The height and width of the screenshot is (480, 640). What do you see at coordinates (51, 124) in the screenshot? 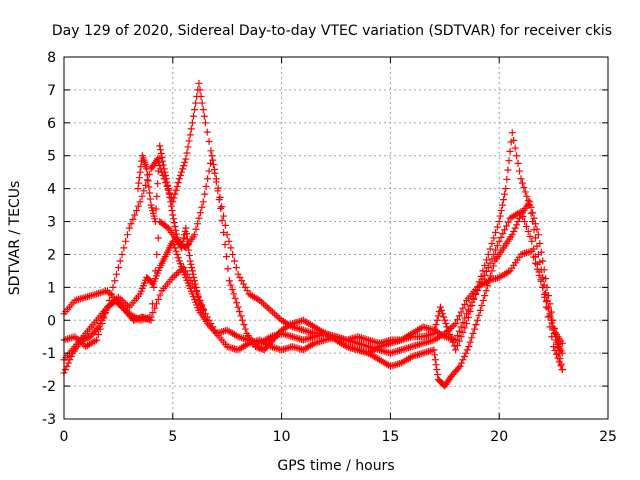
I see `y-tick-label: 6` at bounding box center [51, 124].